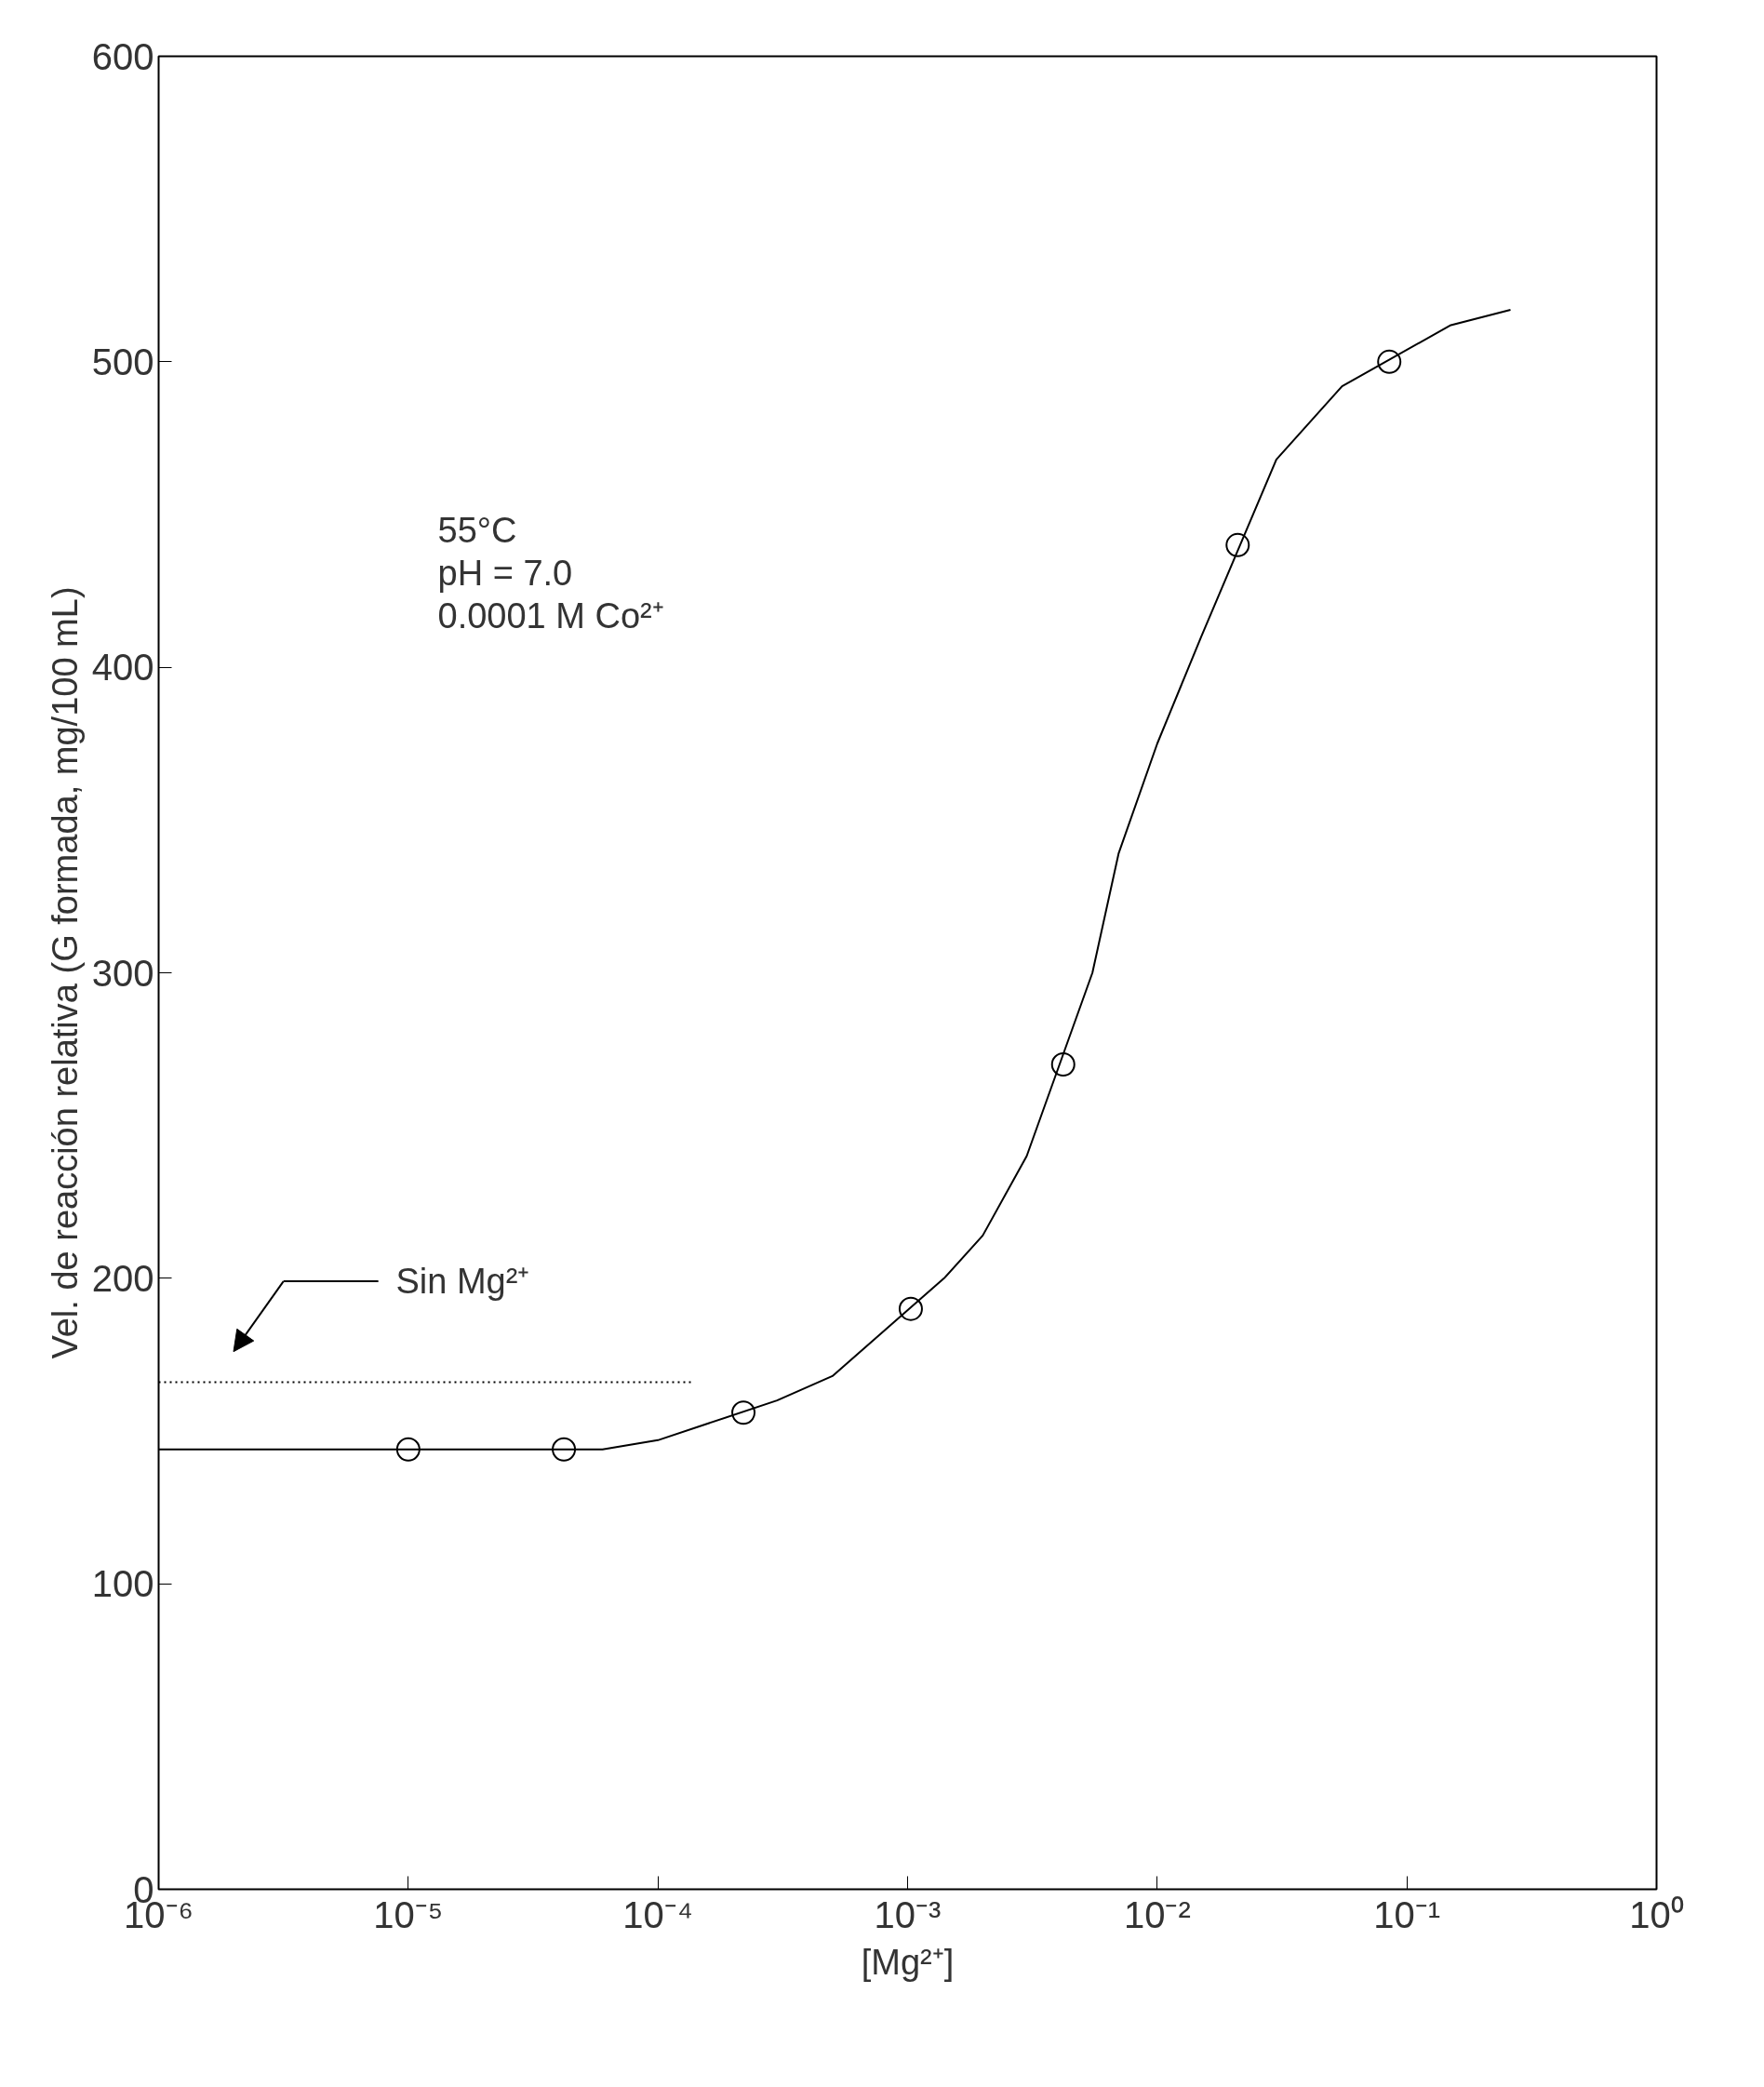  Describe the element at coordinates (908, 1914) in the screenshot. I see `x-tick-label: 10⁻³` at that location.